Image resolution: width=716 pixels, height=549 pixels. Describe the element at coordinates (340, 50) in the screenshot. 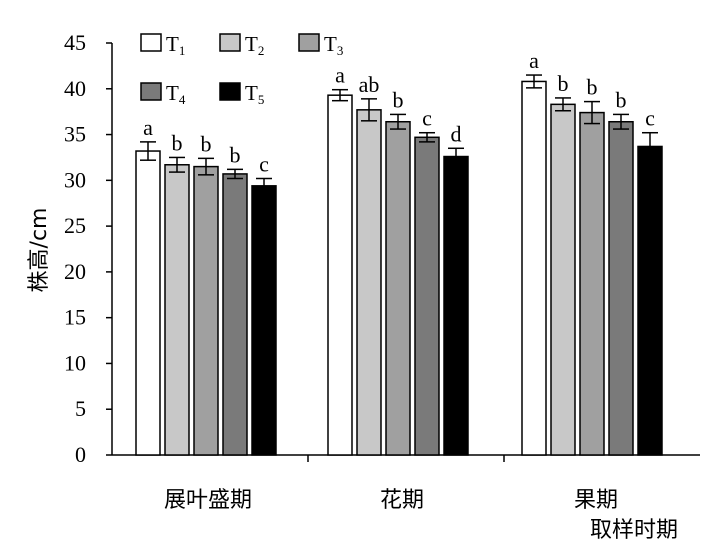

I see `legend-label-subscript: 3` at that location.